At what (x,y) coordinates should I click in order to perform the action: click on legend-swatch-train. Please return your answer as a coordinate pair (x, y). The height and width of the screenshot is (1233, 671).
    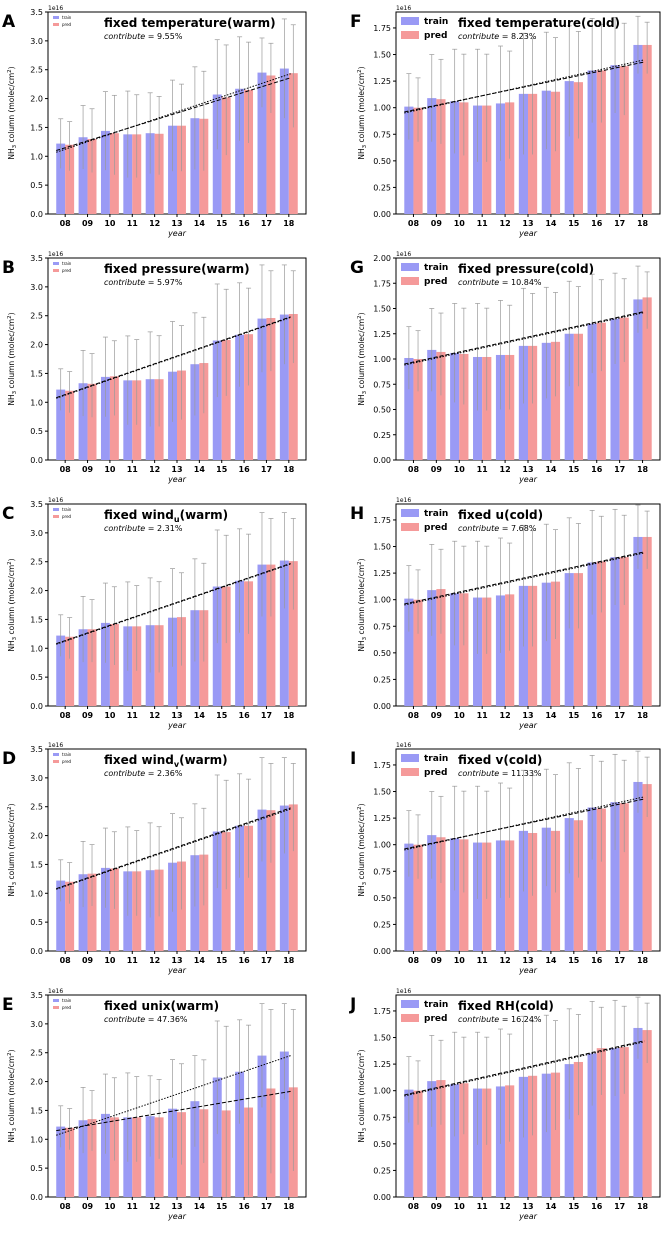
    Looking at the image, I should click on (56, 1000).